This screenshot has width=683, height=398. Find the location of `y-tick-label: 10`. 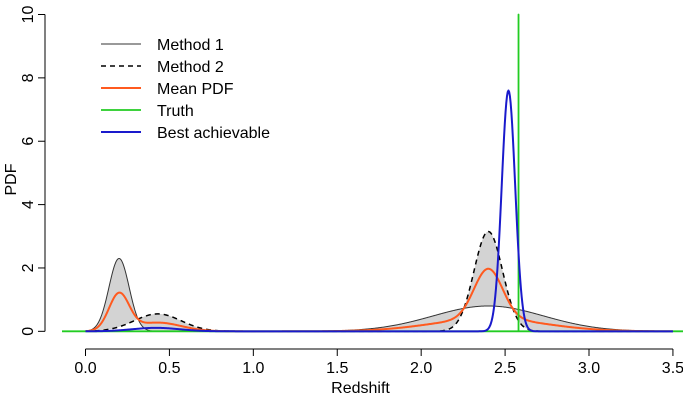

y-tick-label: 10 is located at coordinates (28, 15).